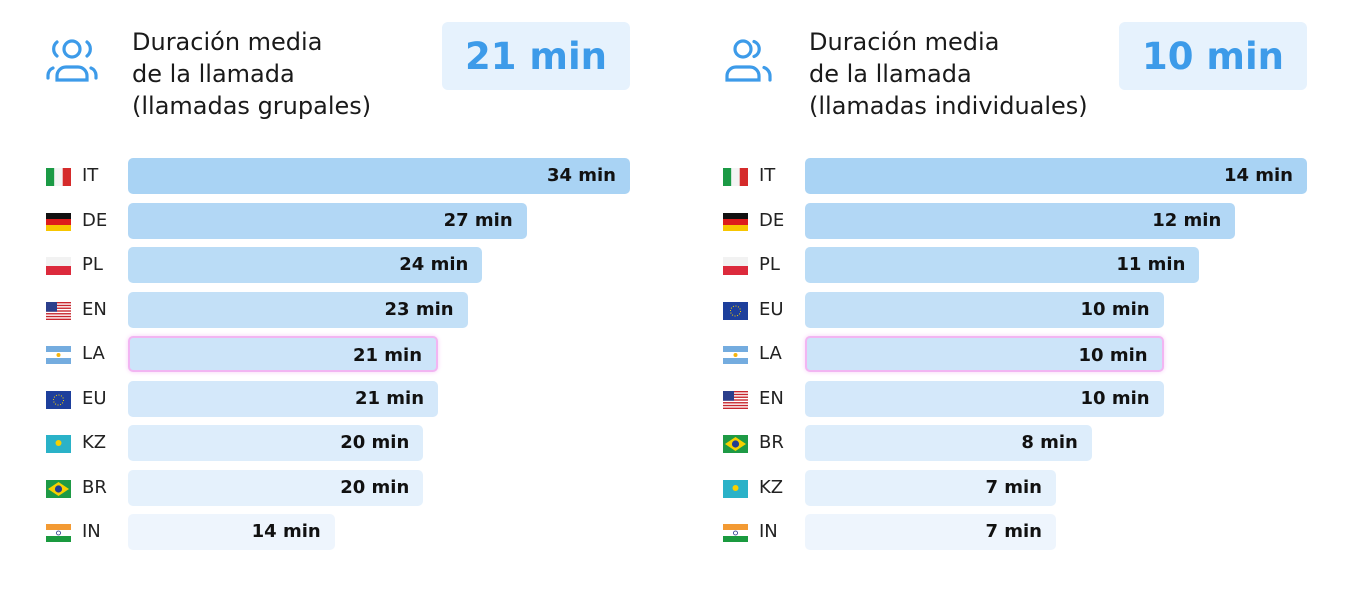 Image resolution: width=1360 pixels, height=604 pixels. What do you see at coordinates (536, 56) in the screenshot?
I see `average-duration-value: 21 min` at bounding box center [536, 56].